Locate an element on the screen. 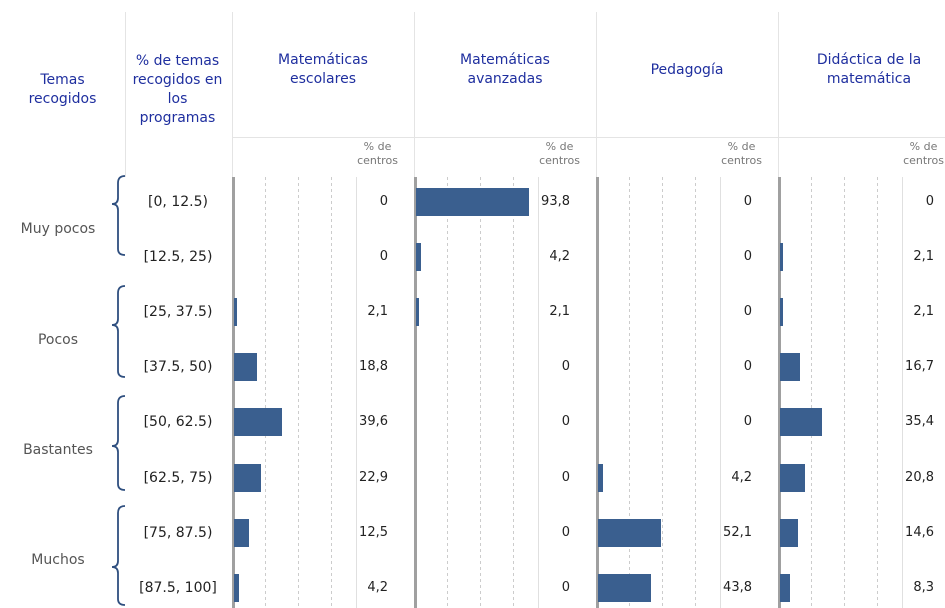 The width and height of the screenshot is (945, 608). group-label: Bastantes is located at coordinates (58, 450).